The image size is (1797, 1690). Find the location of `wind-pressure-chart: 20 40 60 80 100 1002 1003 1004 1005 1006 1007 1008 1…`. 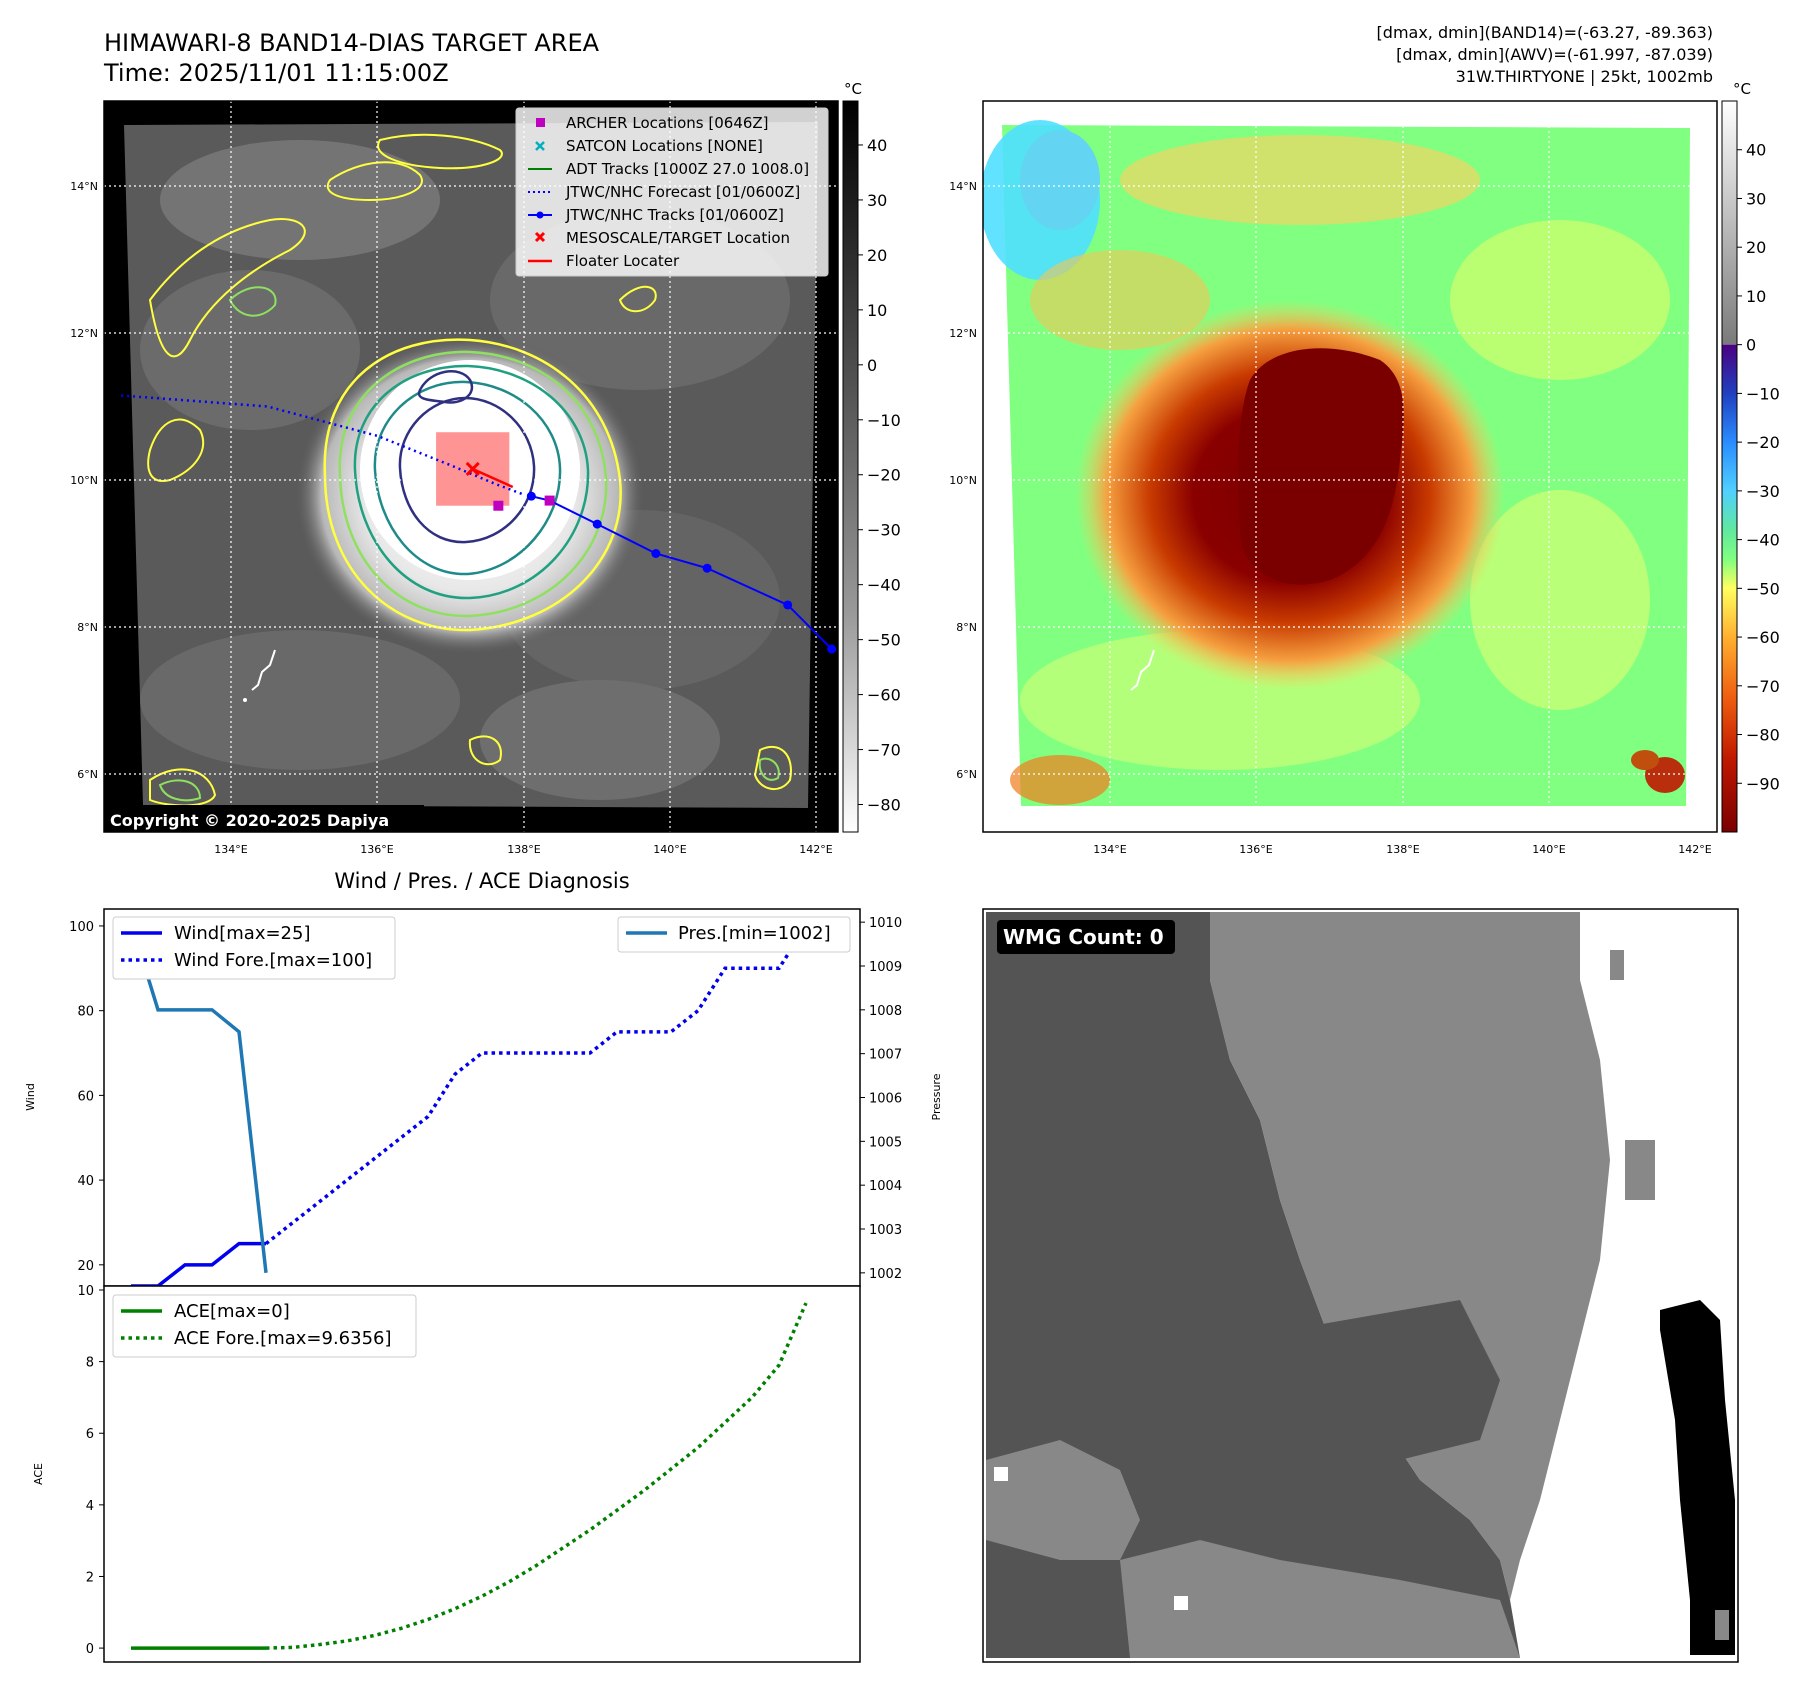

wind-pressure-chart: 20 40 60 80 100 1002 1003 1004 1005 1006 1007 1008 1… is located at coordinates (483, 1098).